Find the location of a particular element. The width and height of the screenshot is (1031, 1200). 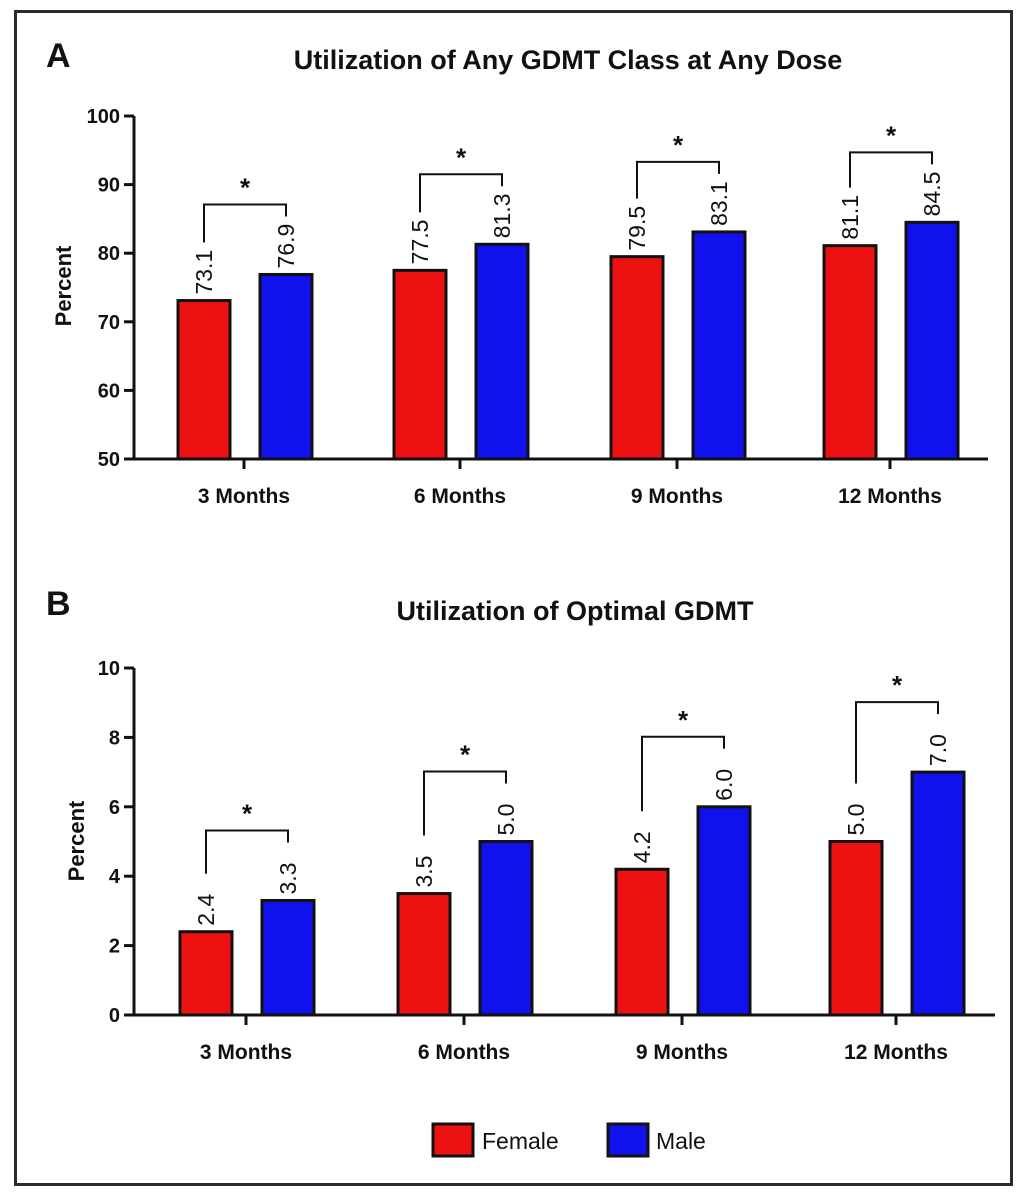

panel-a-y-tick-label: 90 is located at coordinates (109, 186).